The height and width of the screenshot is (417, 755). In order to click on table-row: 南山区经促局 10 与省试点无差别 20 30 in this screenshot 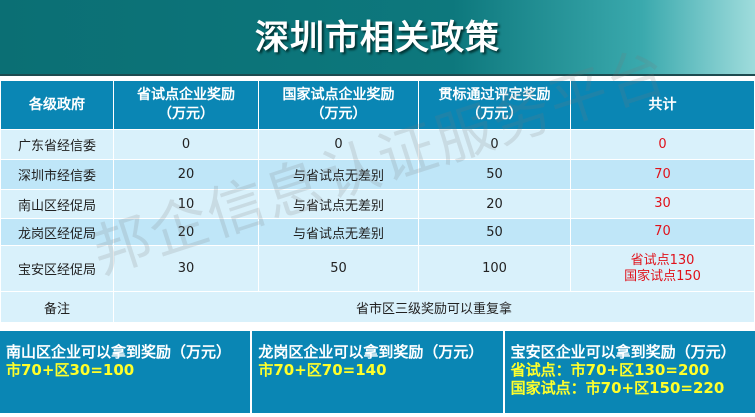, I will do `click(377, 204)`.